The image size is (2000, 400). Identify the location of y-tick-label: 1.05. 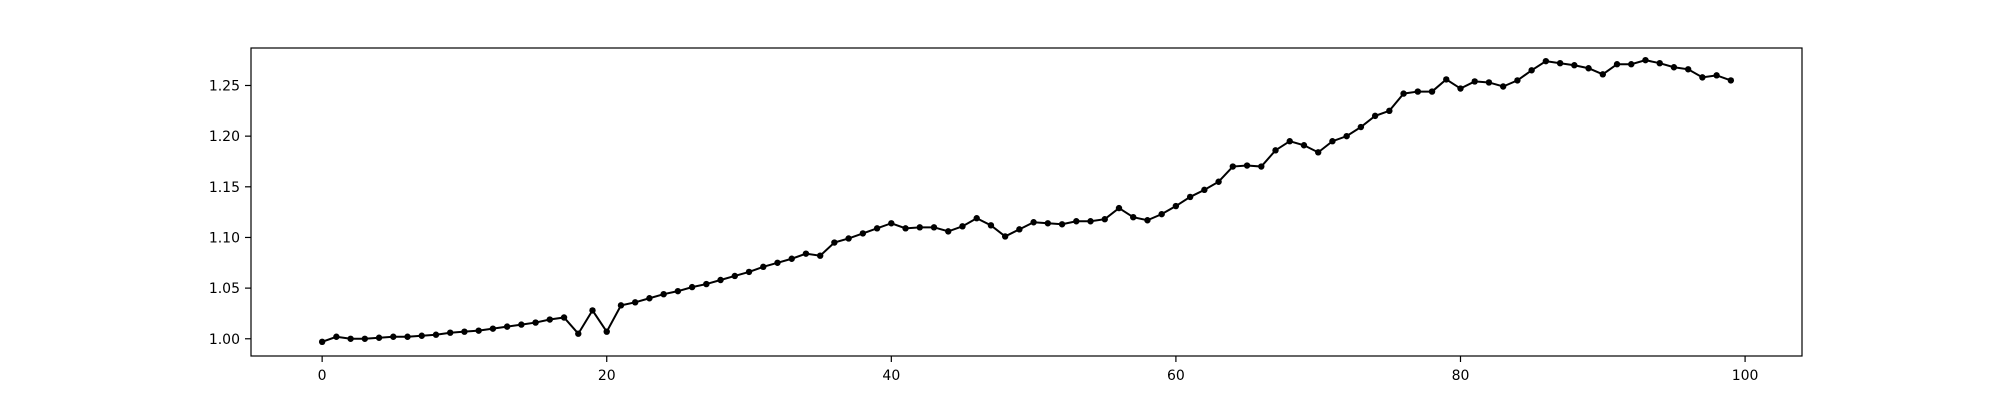
(224, 289).